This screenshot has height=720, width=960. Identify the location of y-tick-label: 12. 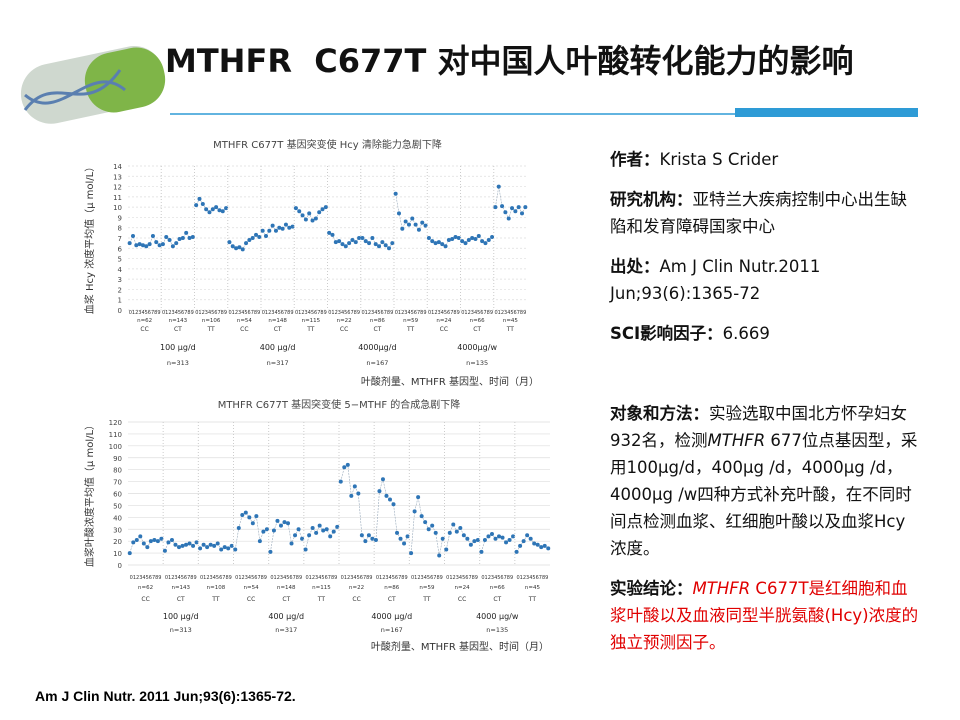
(117, 188).